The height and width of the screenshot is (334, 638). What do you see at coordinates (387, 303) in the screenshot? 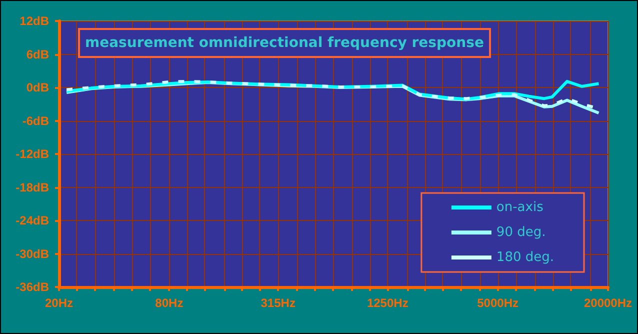
I see `x-tick-label: 1250Hz` at bounding box center [387, 303].